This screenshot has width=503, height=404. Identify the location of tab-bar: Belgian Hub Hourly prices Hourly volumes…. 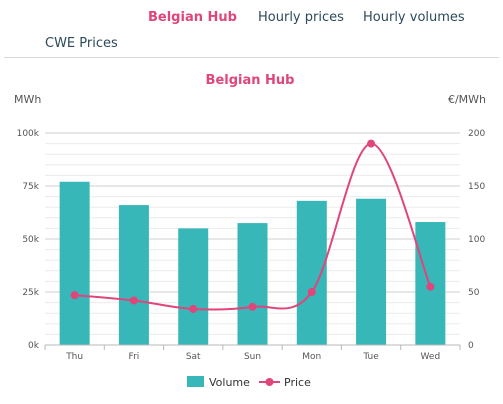
(251, 29).